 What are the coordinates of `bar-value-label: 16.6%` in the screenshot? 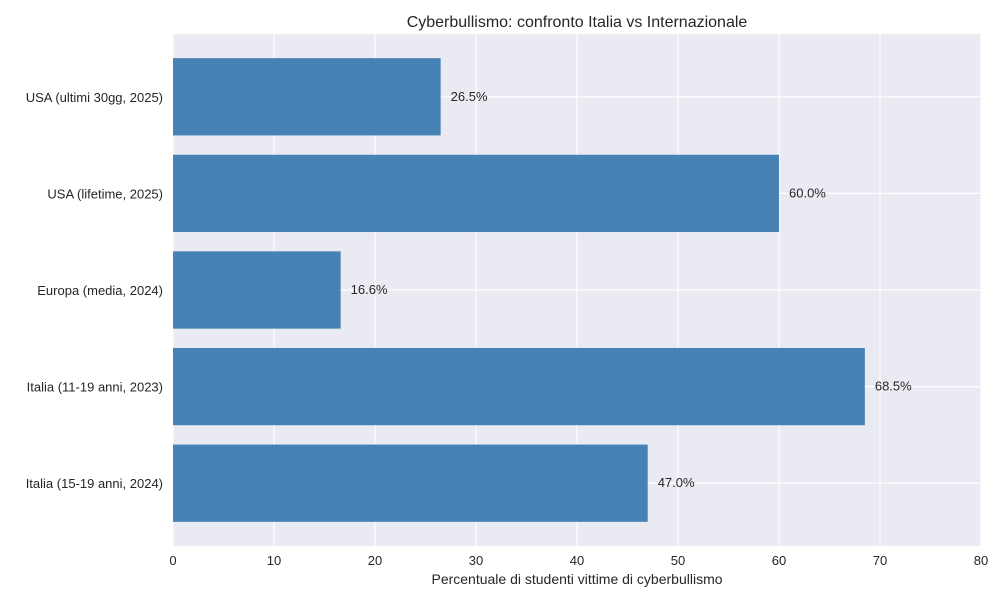 It's located at (369, 289).